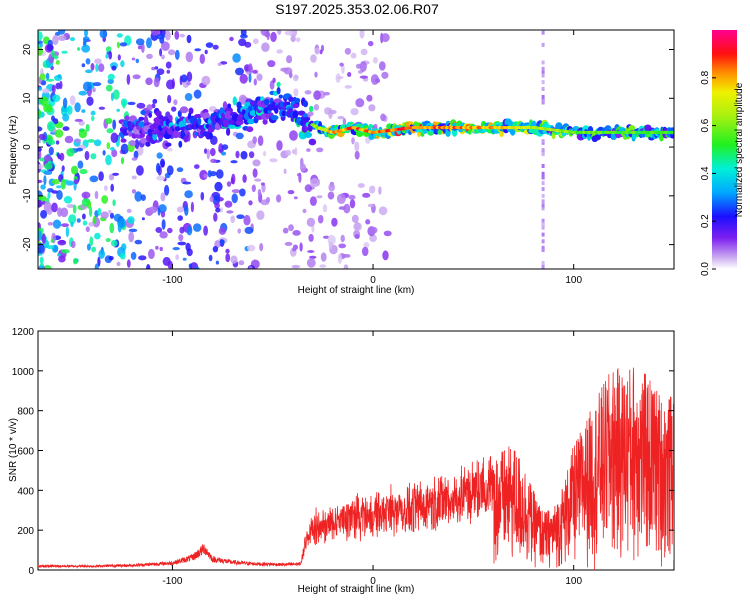  I want to click on colorbar-label: Normalized spectral amplitude, so click(739, 149).